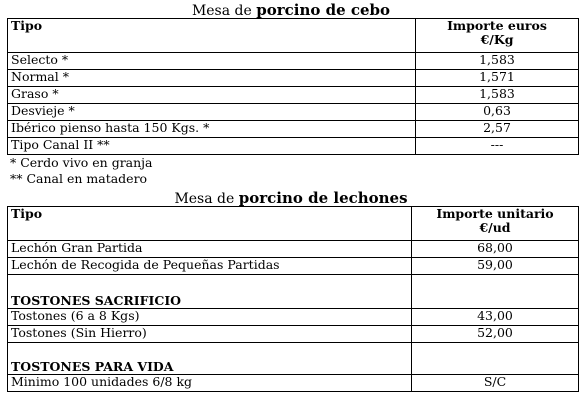 This screenshot has width=582, height=404. I want to click on cebo-row-tipo: Desvieje *, so click(211, 112).